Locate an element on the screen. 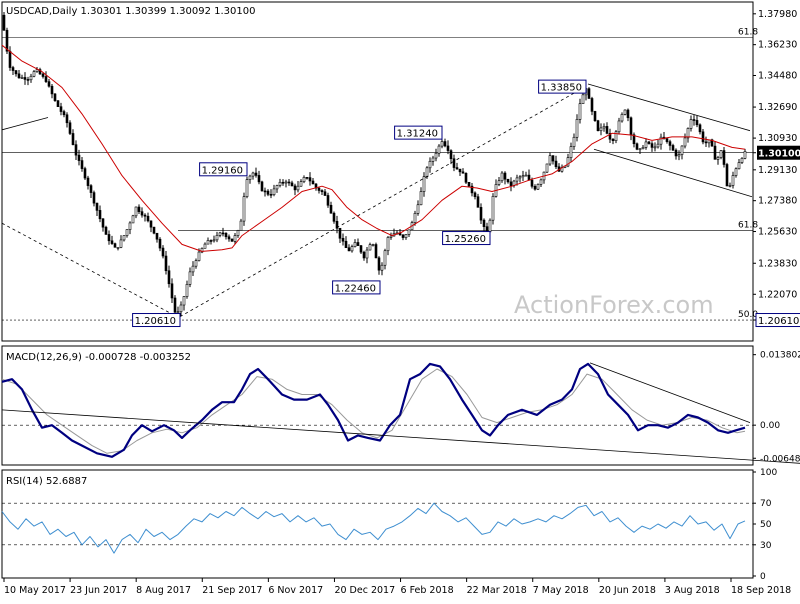 The height and width of the screenshot is (604, 800). price-annotation-label: 1.22460 is located at coordinates (355, 288).